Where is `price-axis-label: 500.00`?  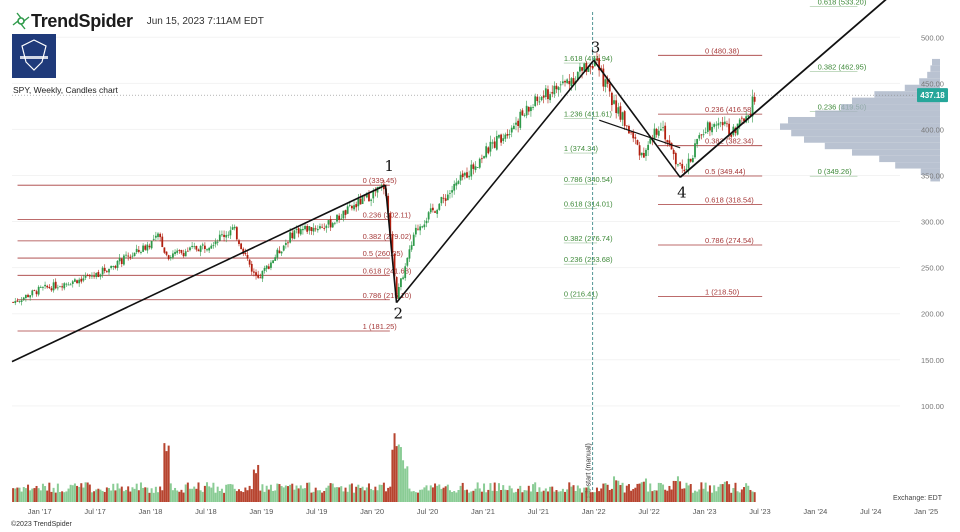
price-axis-label: 500.00 is located at coordinates (932, 37).